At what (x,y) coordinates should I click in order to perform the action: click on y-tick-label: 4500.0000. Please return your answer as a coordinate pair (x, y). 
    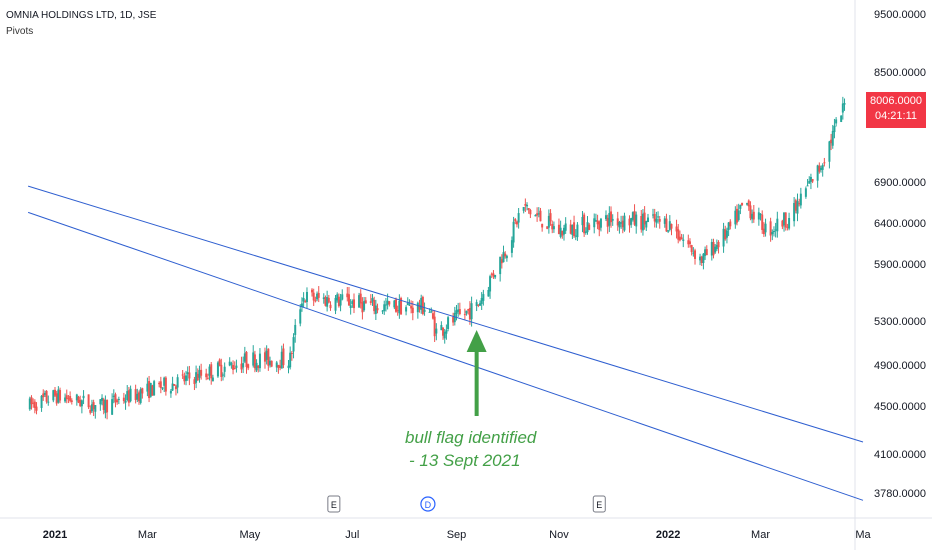
    Looking at the image, I should click on (900, 407).